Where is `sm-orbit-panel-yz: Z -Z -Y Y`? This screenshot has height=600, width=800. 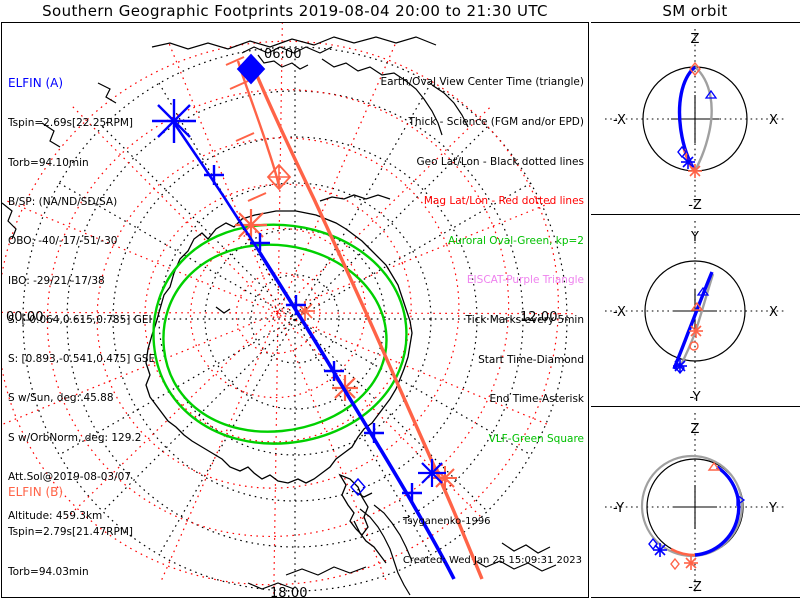
sm-orbit-panel-yz: Z -Z -Y Y is located at coordinates (695, 502).